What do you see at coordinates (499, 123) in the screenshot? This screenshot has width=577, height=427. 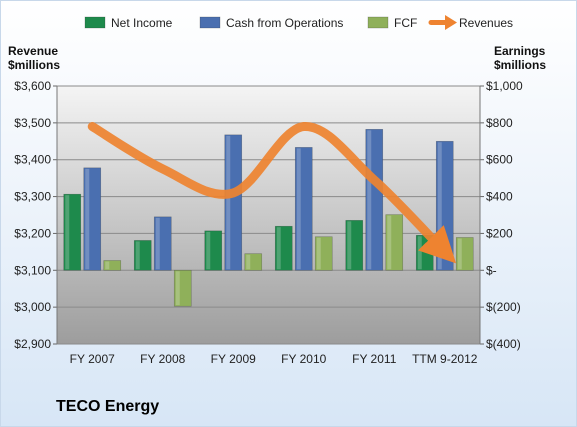 I see `right-tick-label: $800` at bounding box center [499, 123].